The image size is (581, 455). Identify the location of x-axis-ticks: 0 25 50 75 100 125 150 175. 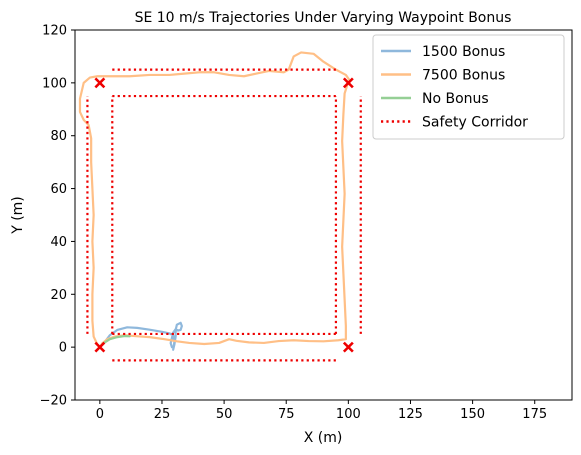
(321, 411).